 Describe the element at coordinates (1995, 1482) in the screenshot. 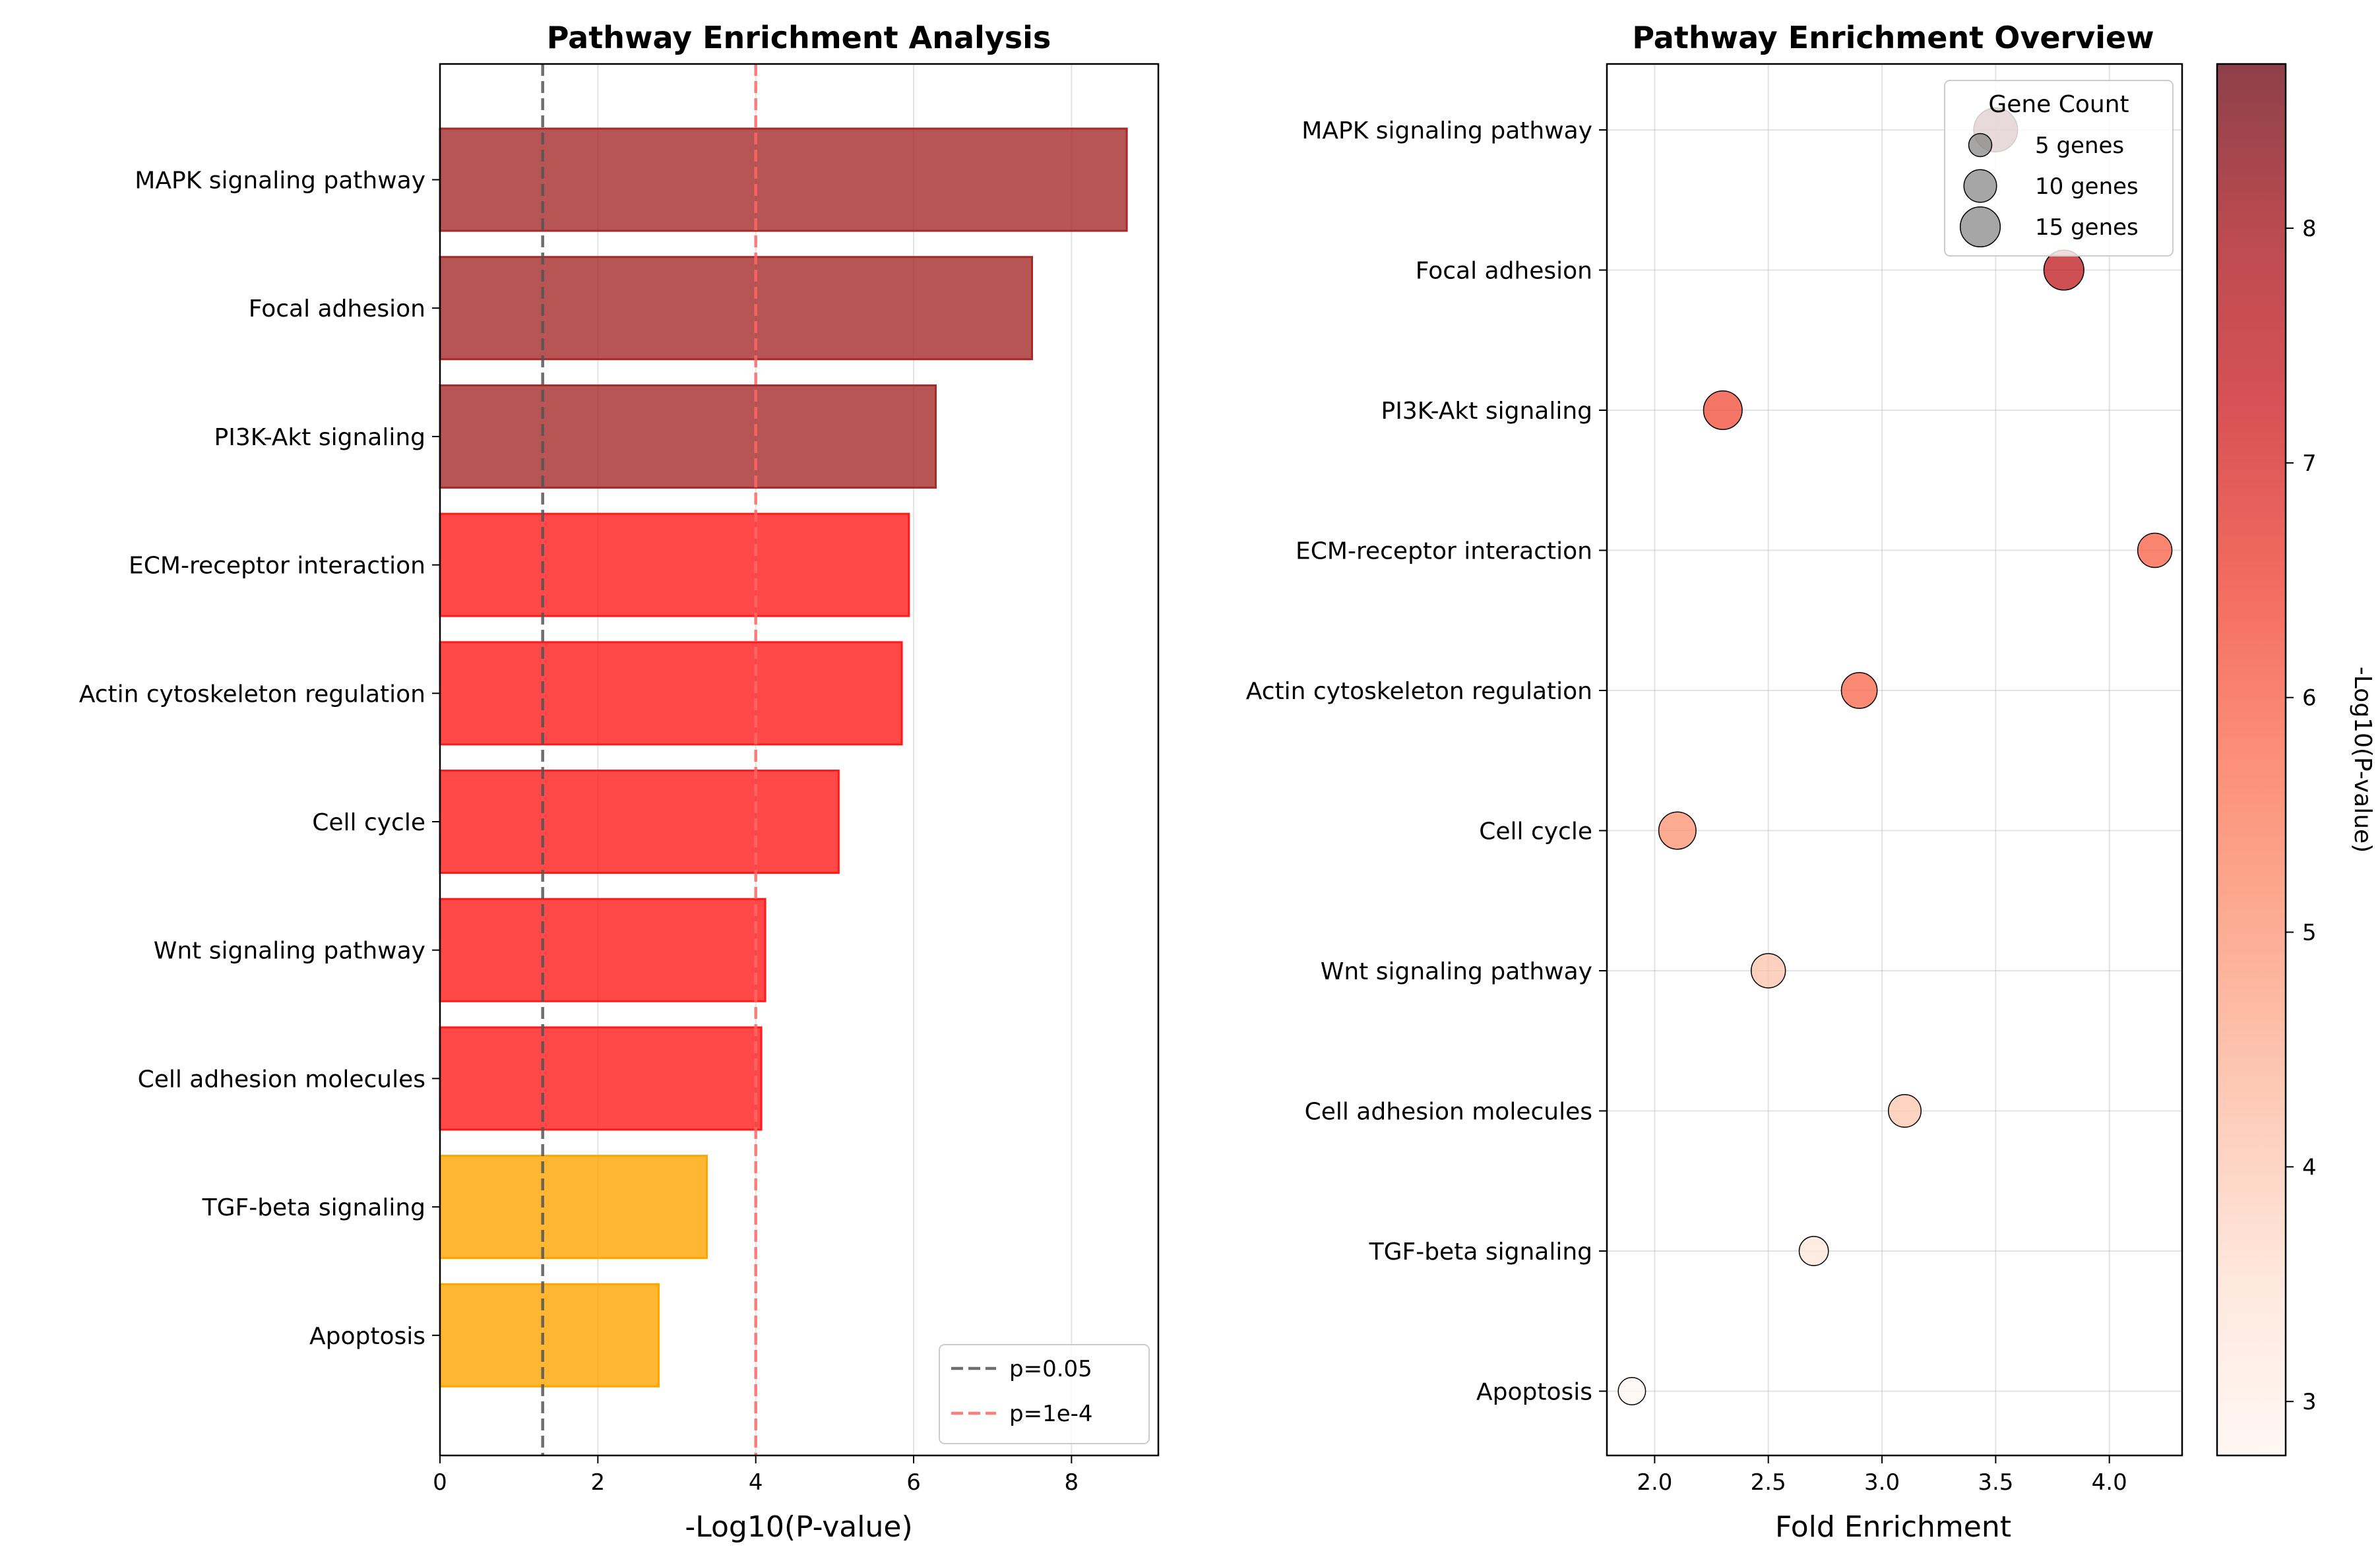

I see `x-tick-label: 3.5` at that location.